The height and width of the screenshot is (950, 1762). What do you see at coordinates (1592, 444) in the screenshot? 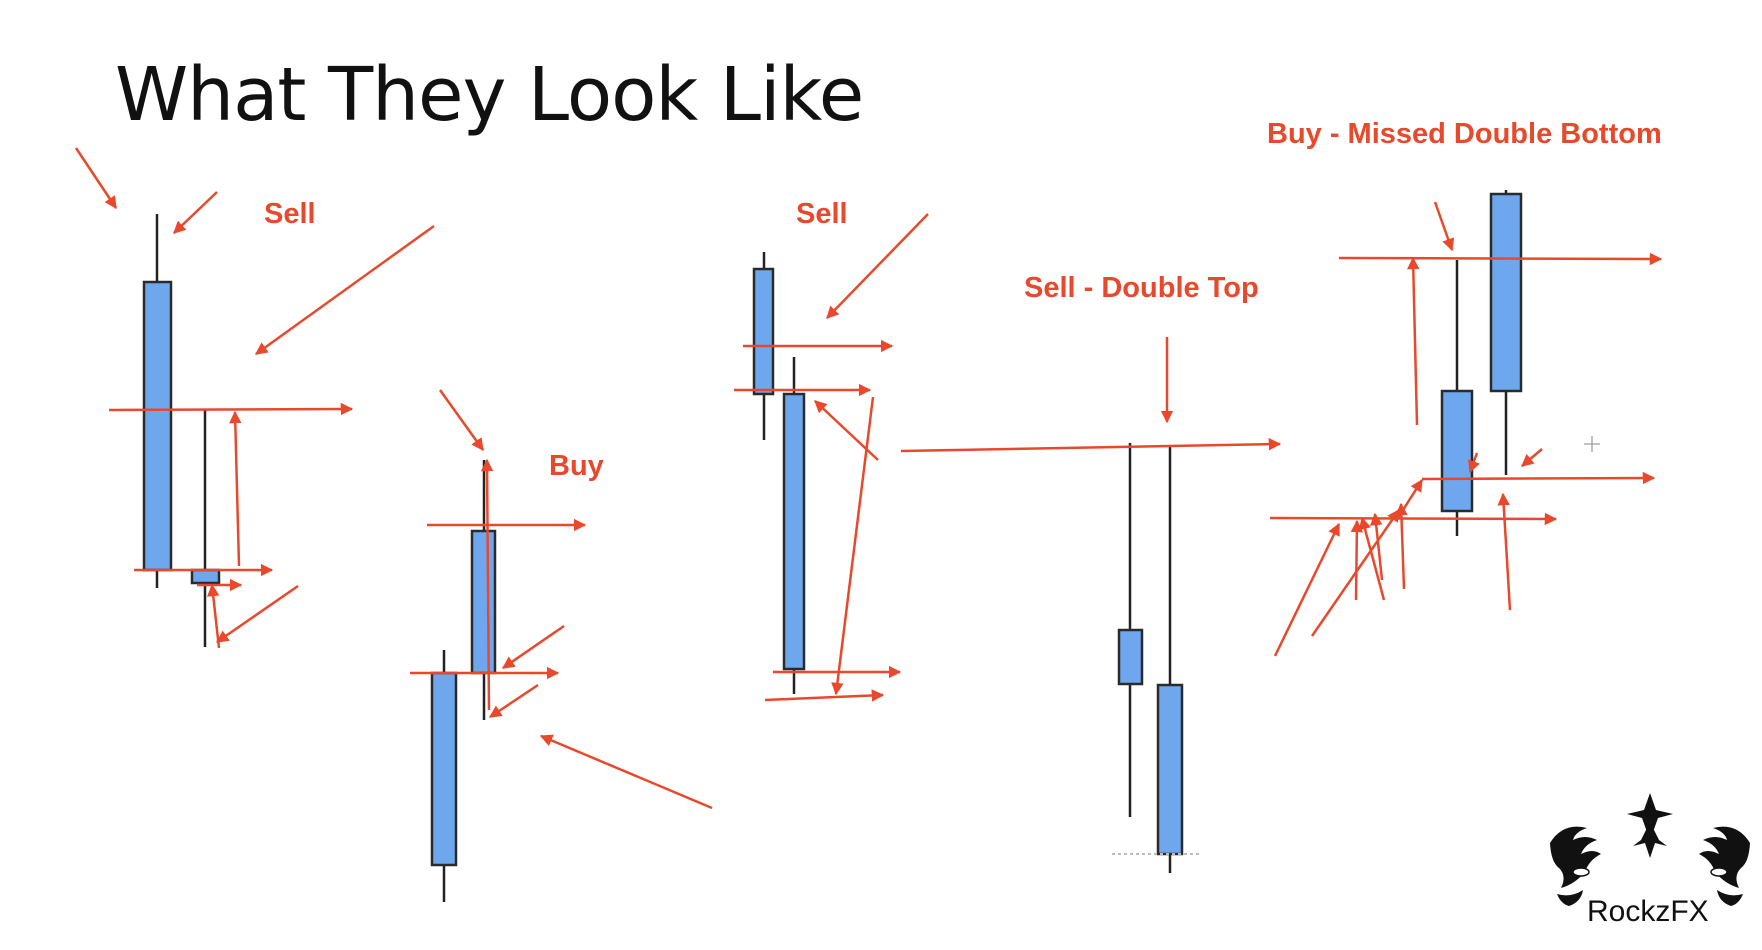
I see `crosshair-cursor-icon` at bounding box center [1592, 444].